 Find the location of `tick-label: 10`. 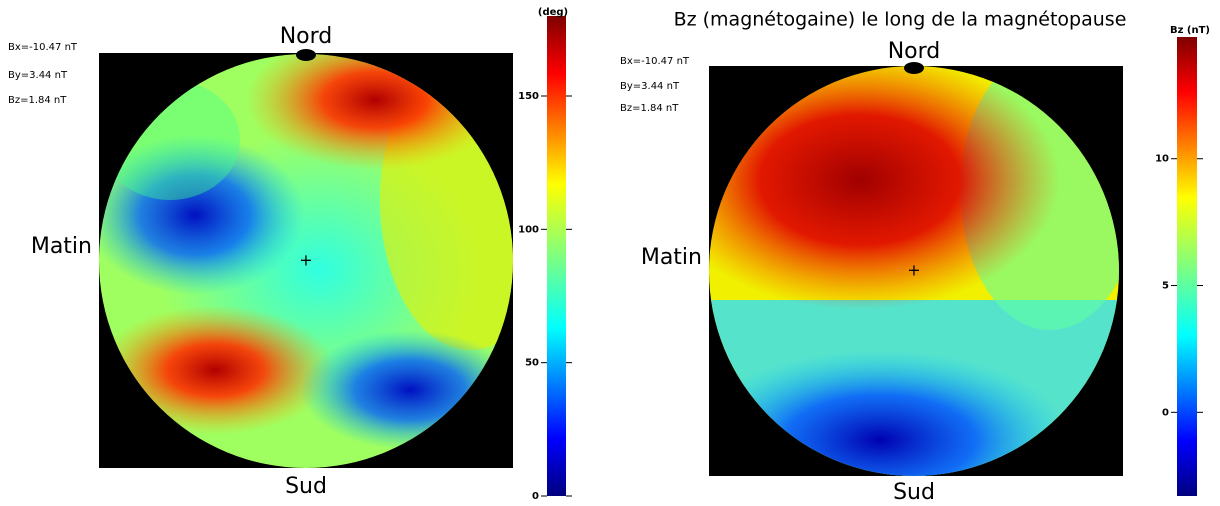

tick-label: 10 is located at coordinates (1162, 159).